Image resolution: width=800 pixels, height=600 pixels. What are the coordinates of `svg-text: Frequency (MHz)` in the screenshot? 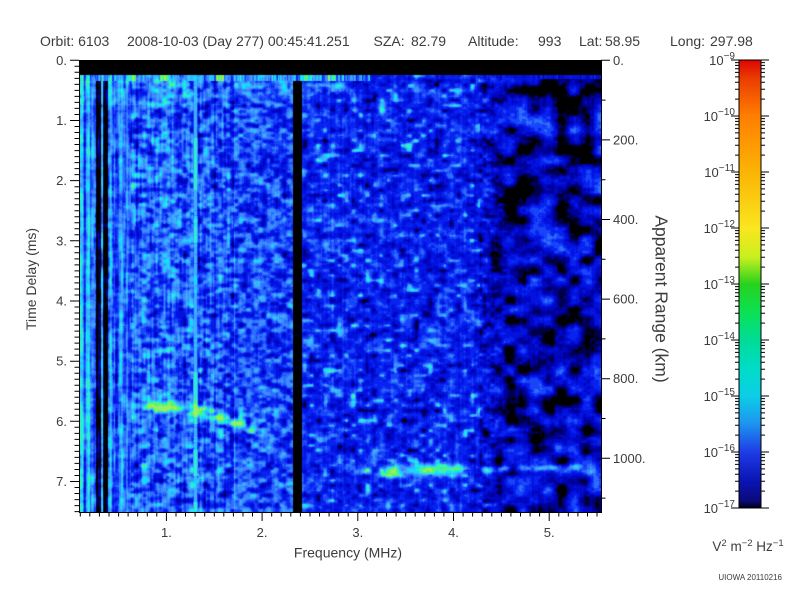 It's located at (348, 553).